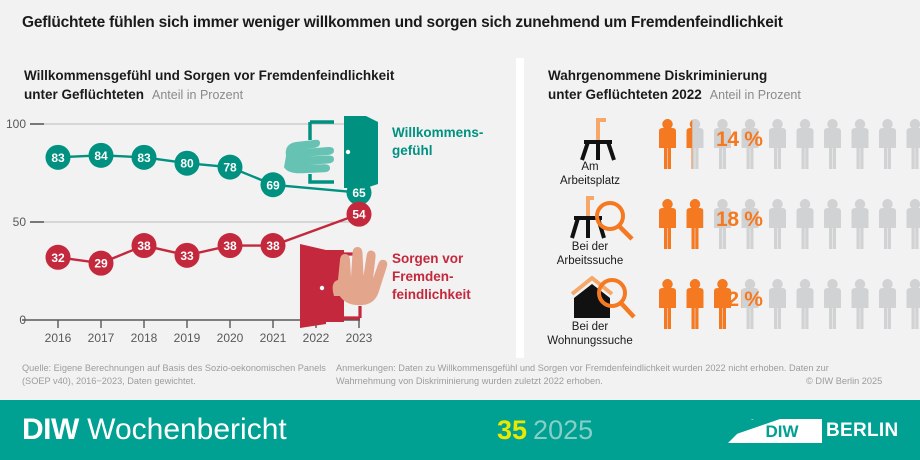 Image resolution: width=920 pixels, height=460 pixels. What do you see at coordinates (739, 219) in the screenshot?
I see `pictogram-value: 18 %` at bounding box center [739, 219].